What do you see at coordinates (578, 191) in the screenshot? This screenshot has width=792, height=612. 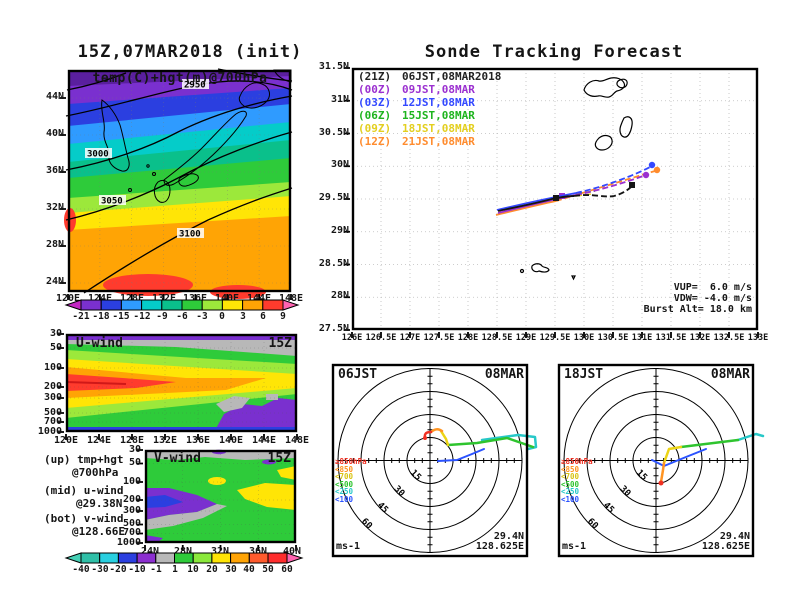 I see `trajectory-12z-orange` at bounding box center [578, 191].